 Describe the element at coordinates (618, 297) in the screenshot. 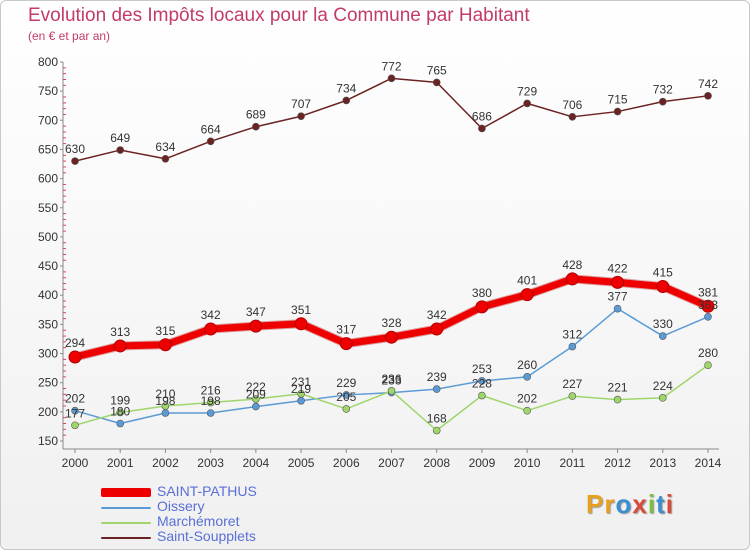

I see `data-label: 377` at that location.